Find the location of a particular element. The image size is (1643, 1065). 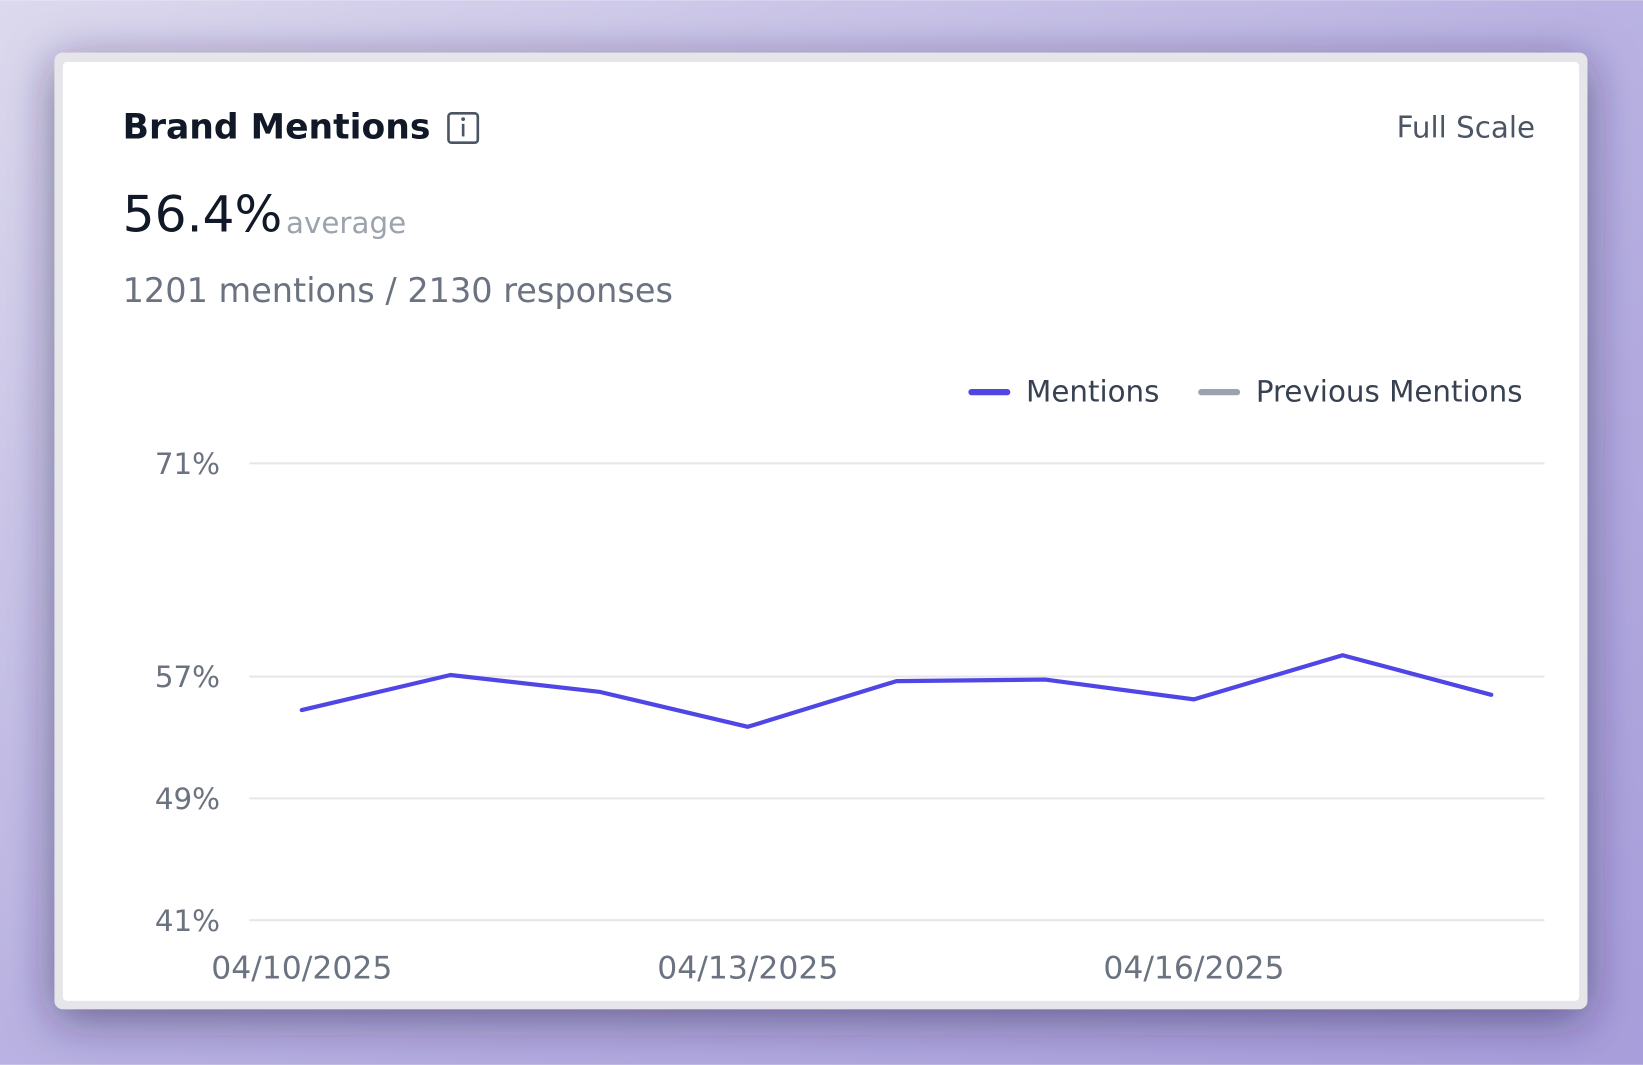

info-icon is located at coordinates (463, 128).